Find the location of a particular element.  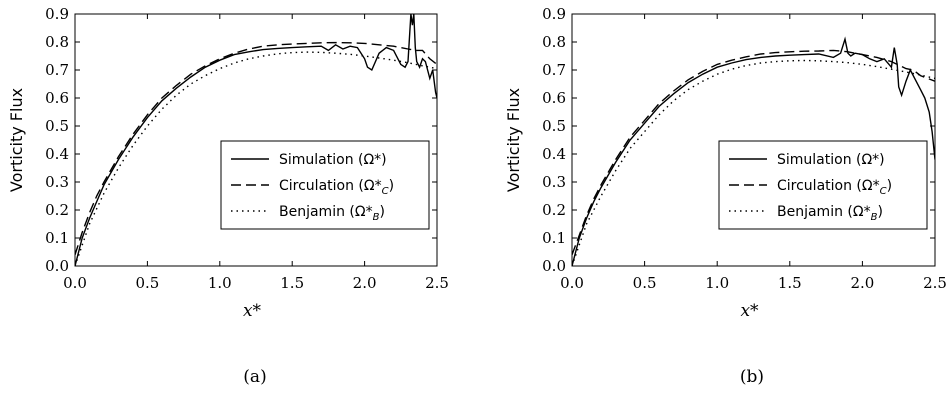

figure-caption: (a) is located at coordinates (254, 377).